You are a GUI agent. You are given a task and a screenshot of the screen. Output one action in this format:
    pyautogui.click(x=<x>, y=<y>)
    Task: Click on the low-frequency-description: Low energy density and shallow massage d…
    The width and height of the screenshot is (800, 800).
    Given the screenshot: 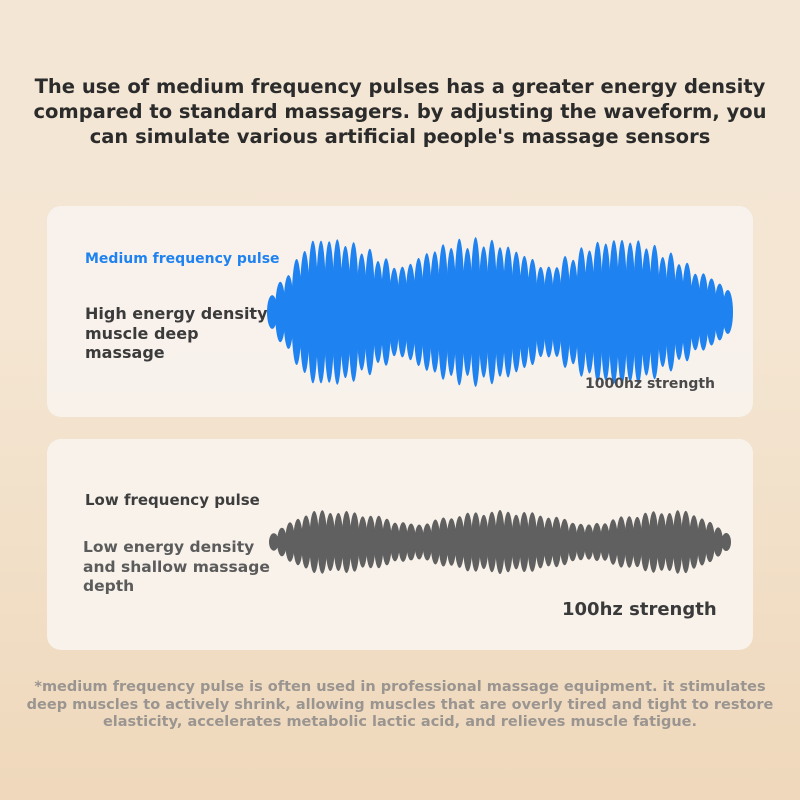 What is the action you would take?
    pyautogui.click(x=176, y=566)
    